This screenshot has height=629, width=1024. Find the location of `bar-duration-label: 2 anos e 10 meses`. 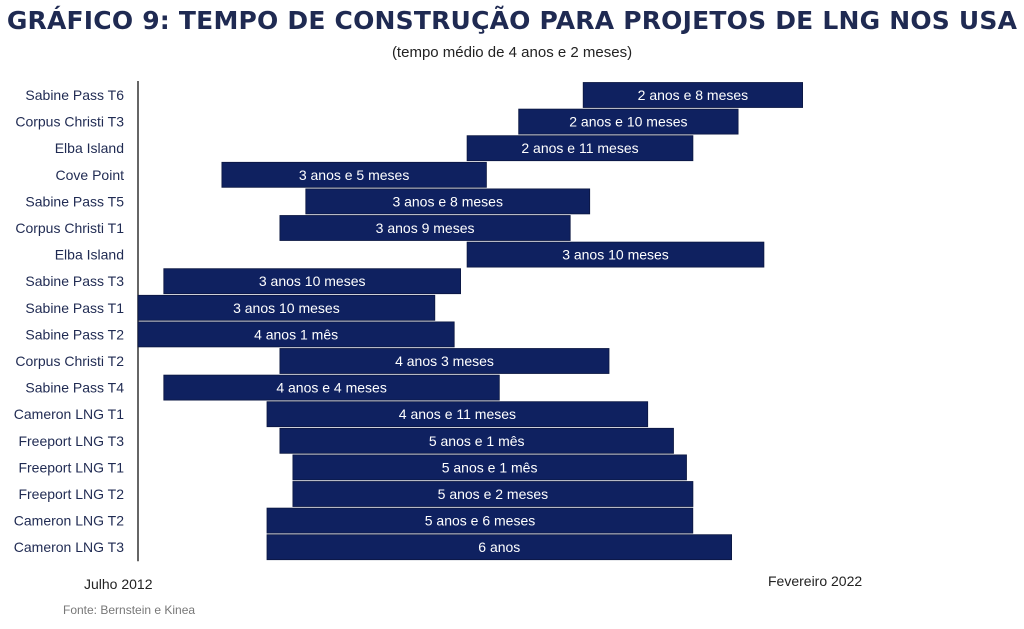

bar-duration-label: 2 anos e 10 meses is located at coordinates (628, 122).